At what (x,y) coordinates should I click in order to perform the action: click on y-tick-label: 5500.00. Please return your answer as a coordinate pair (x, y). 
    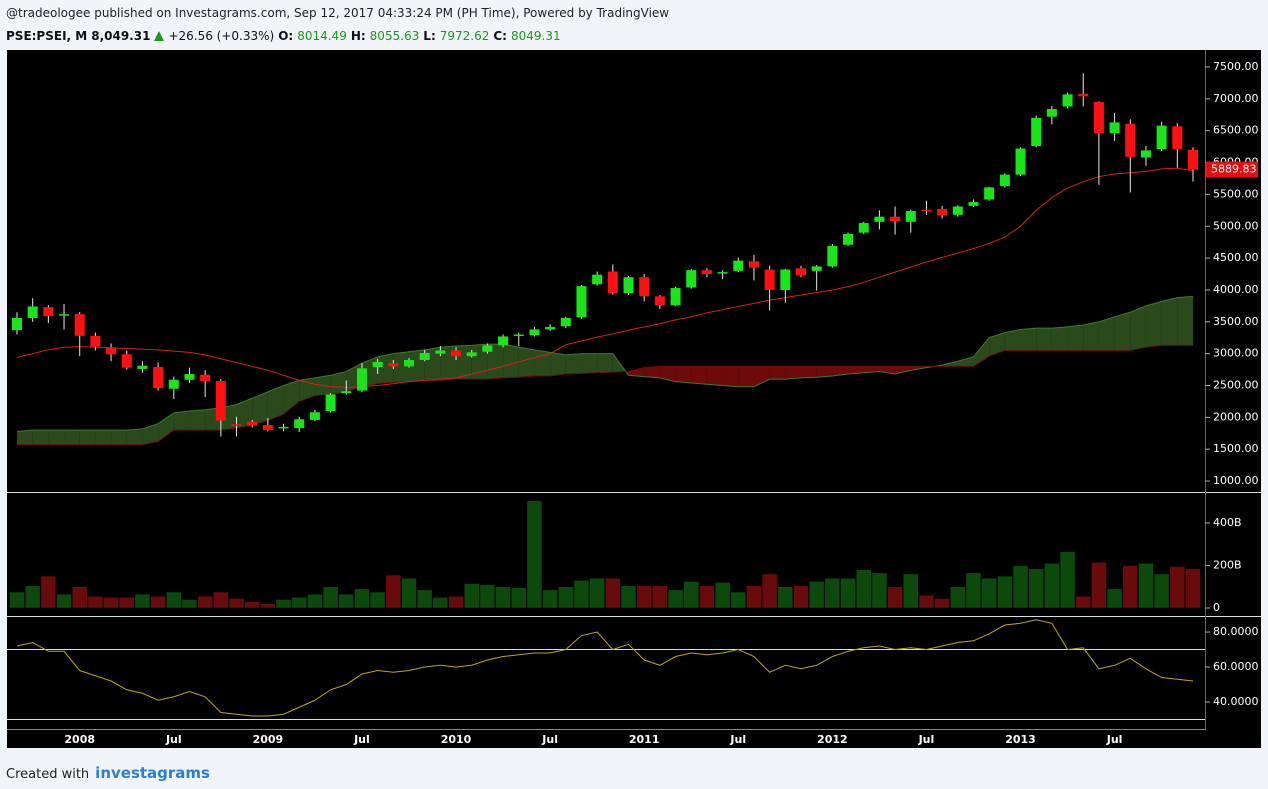
    Looking at the image, I should click on (1236, 193).